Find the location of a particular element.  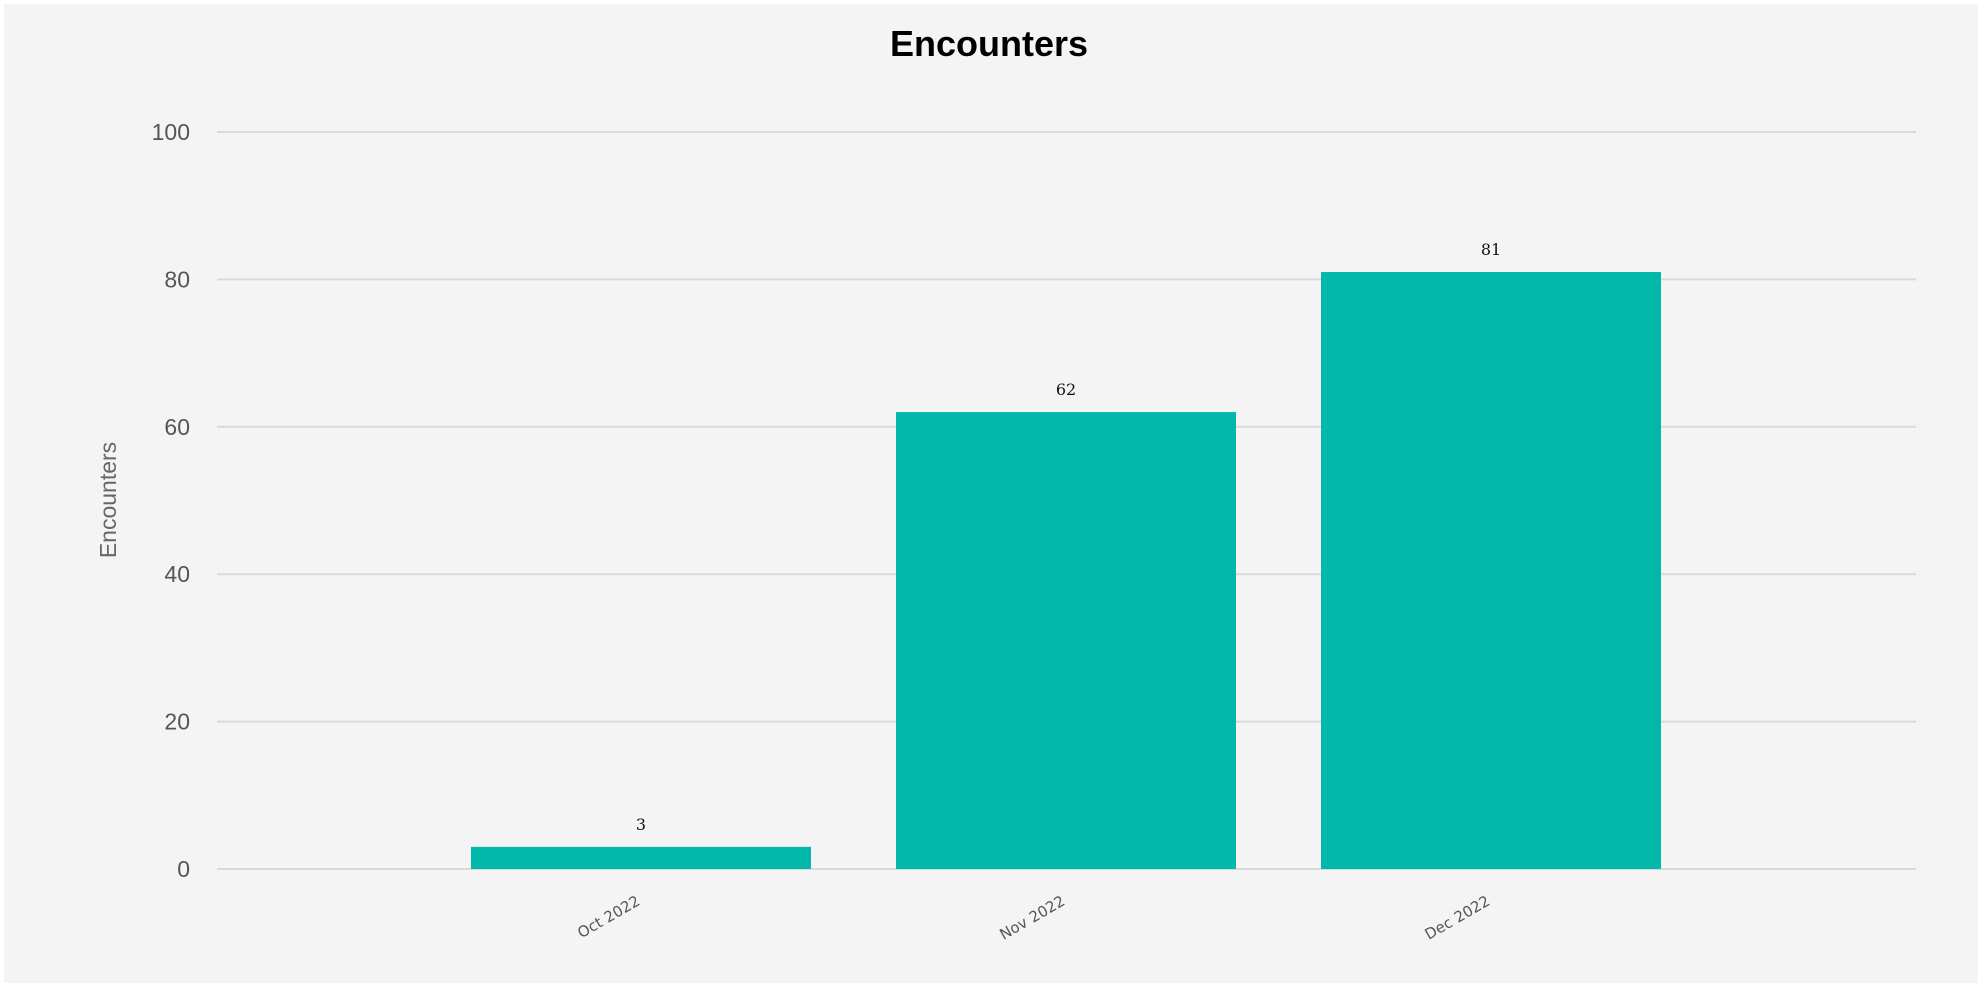

y-tick-label: 100 is located at coordinates (171, 132).